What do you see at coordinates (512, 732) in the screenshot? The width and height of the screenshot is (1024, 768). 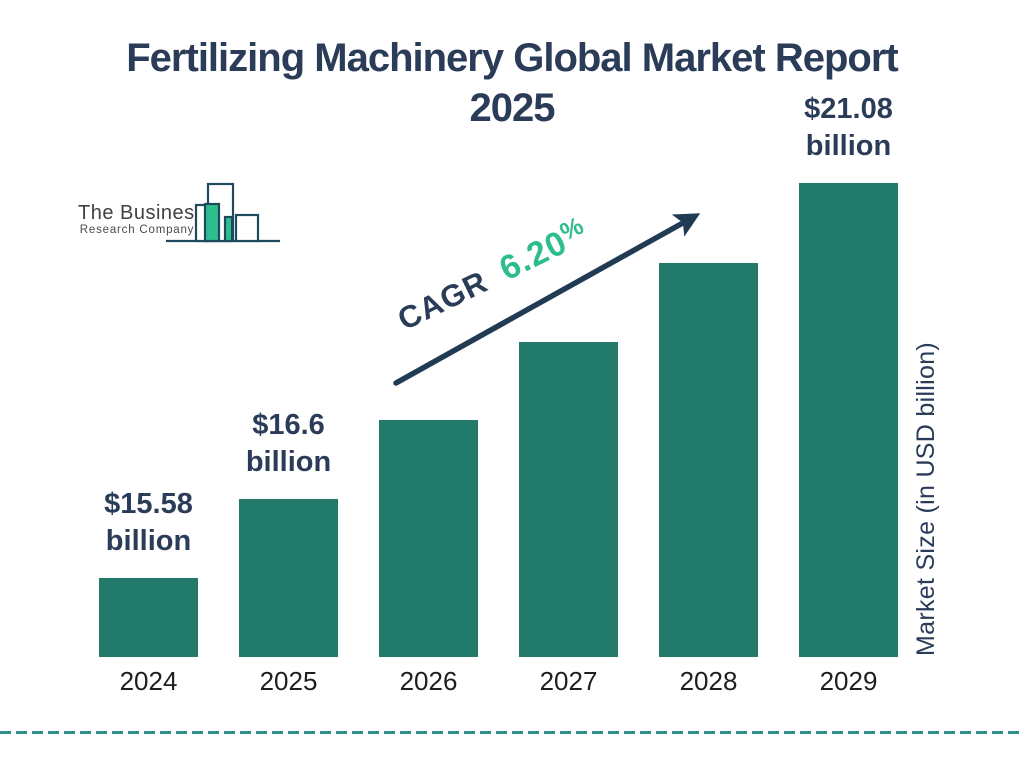 I see `bottom-dashed-divider` at bounding box center [512, 732].